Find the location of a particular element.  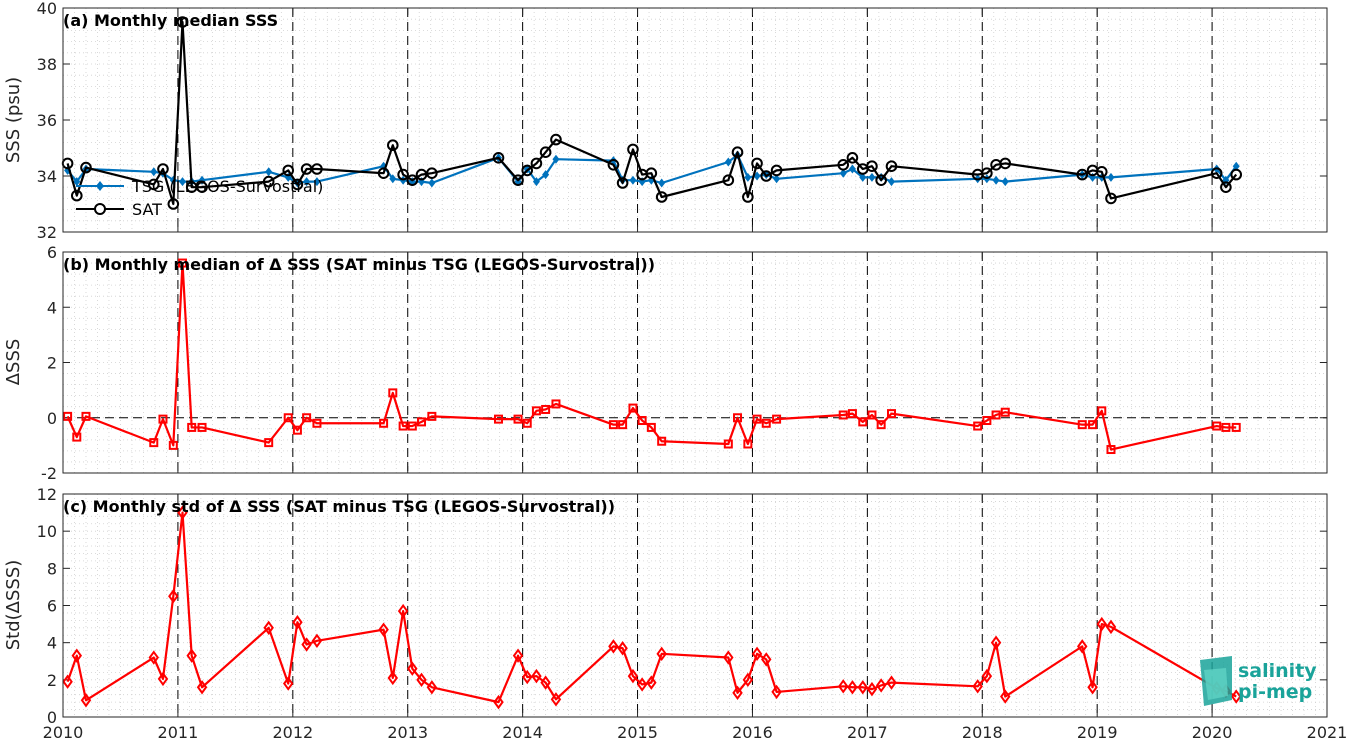

y-tick-label: 32 is located at coordinates (47, 232).